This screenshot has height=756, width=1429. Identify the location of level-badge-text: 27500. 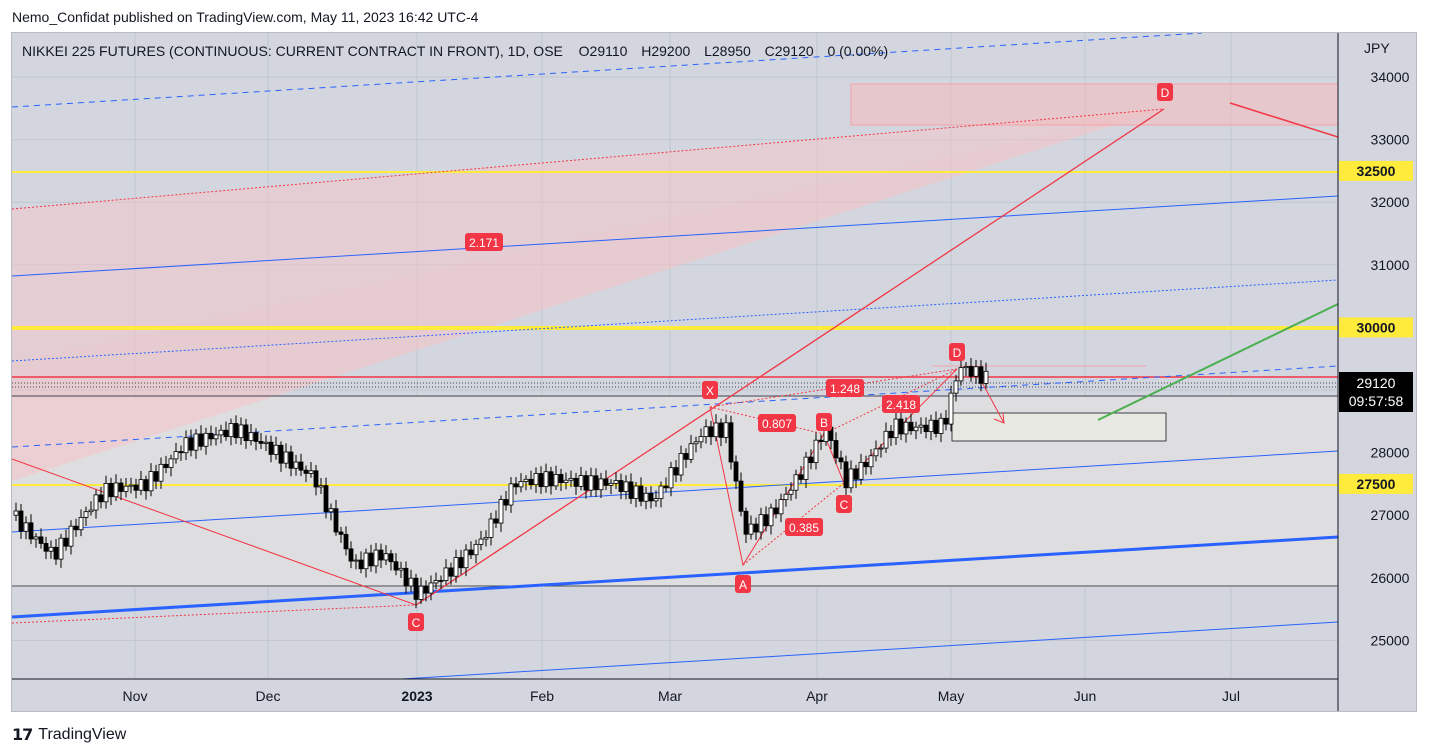
(1376, 484).